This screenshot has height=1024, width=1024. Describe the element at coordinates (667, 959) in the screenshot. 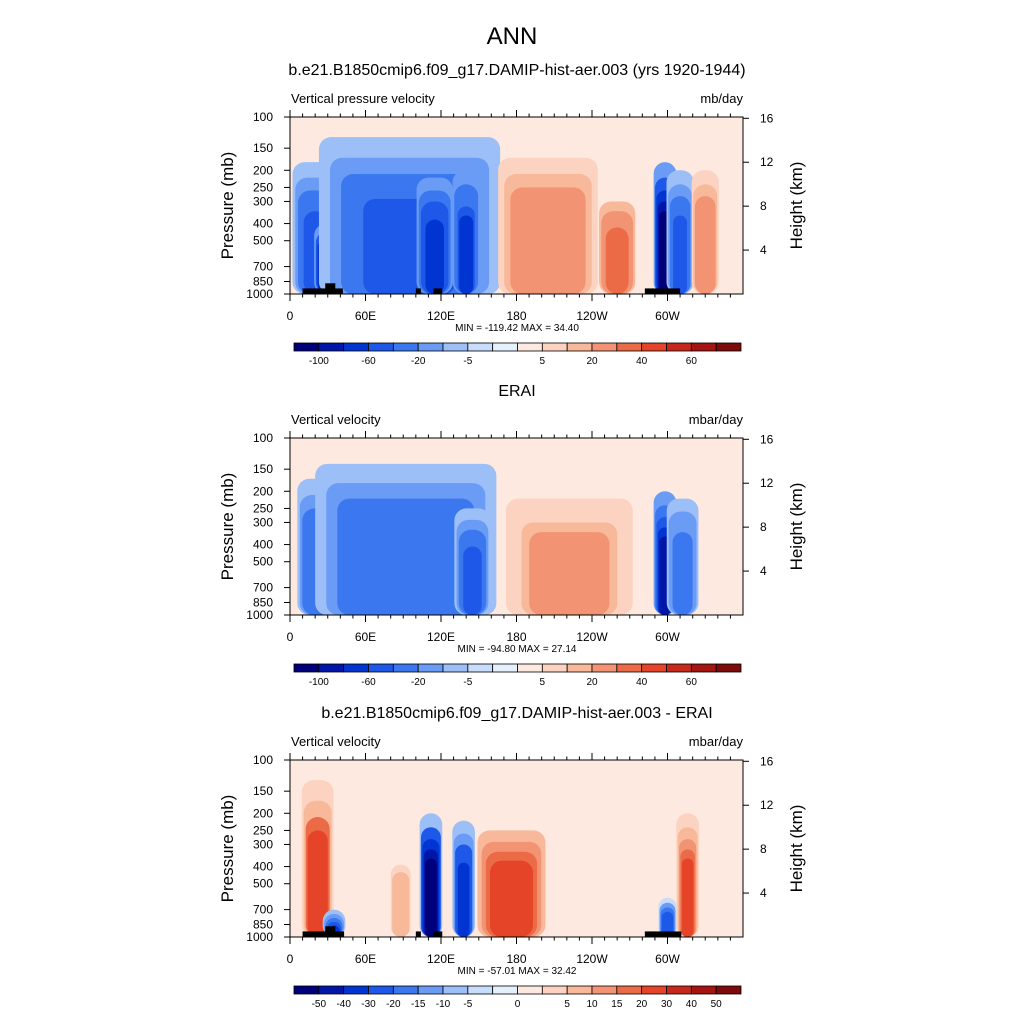

I see `x-tick-label: 60W` at that location.